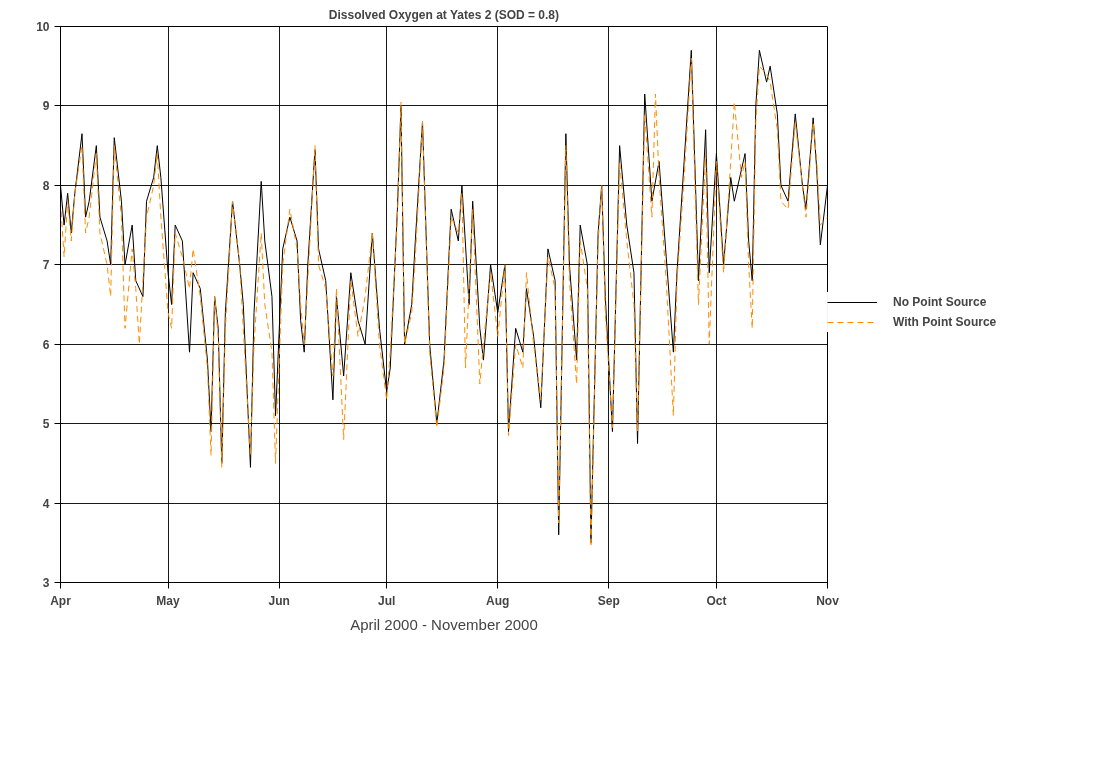 This screenshot has width=1112, height=776. What do you see at coordinates (444, 624) in the screenshot?
I see `x-axis-title: April 2000 - November 2000` at bounding box center [444, 624].